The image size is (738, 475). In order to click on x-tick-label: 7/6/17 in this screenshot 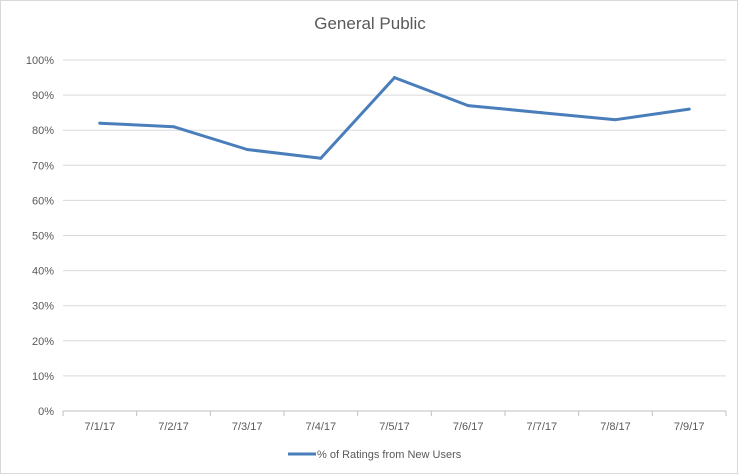, I will do `click(468, 427)`.